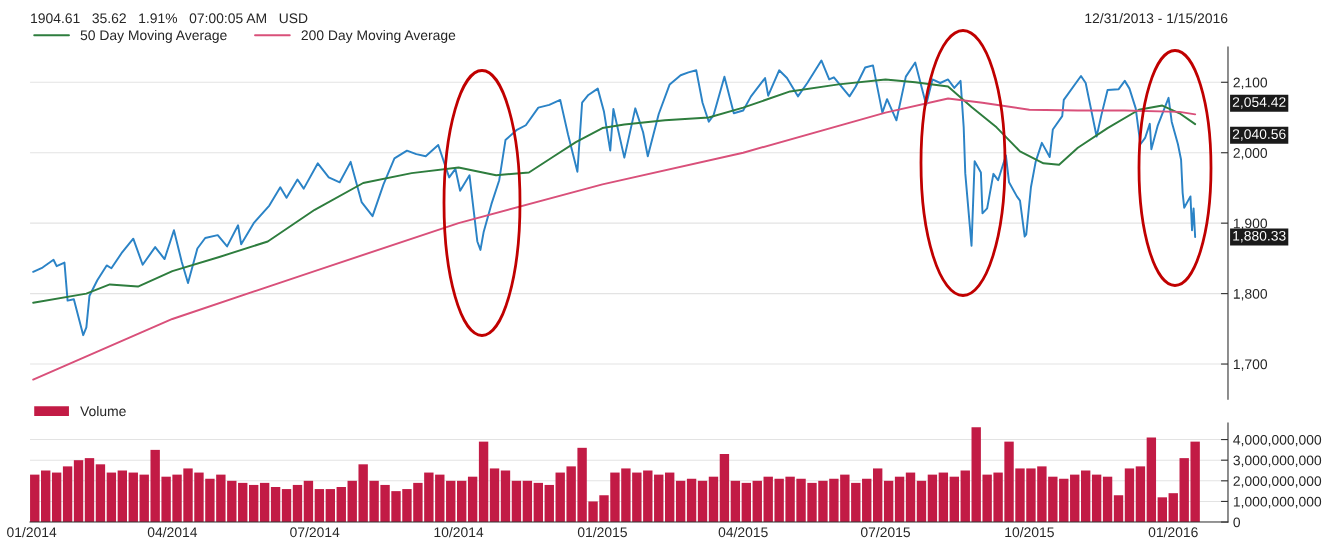 This screenshot has width=1330, height=541. What do you see at coordinates (1029, 532) in the screenshot?
I see `x-tick-label: 10/2015` at bounding box center [1029, 532].